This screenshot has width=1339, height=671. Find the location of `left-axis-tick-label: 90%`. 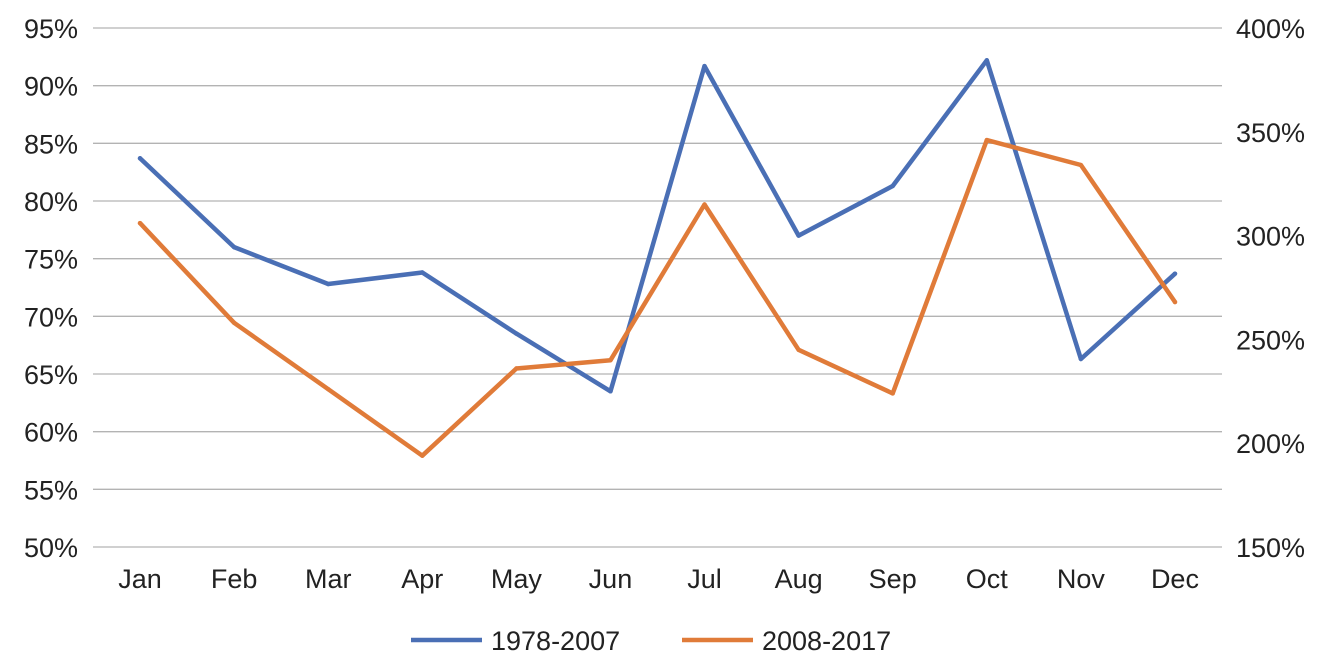

left-axis-tick-label: 90% is located at coordinates (51, 87).